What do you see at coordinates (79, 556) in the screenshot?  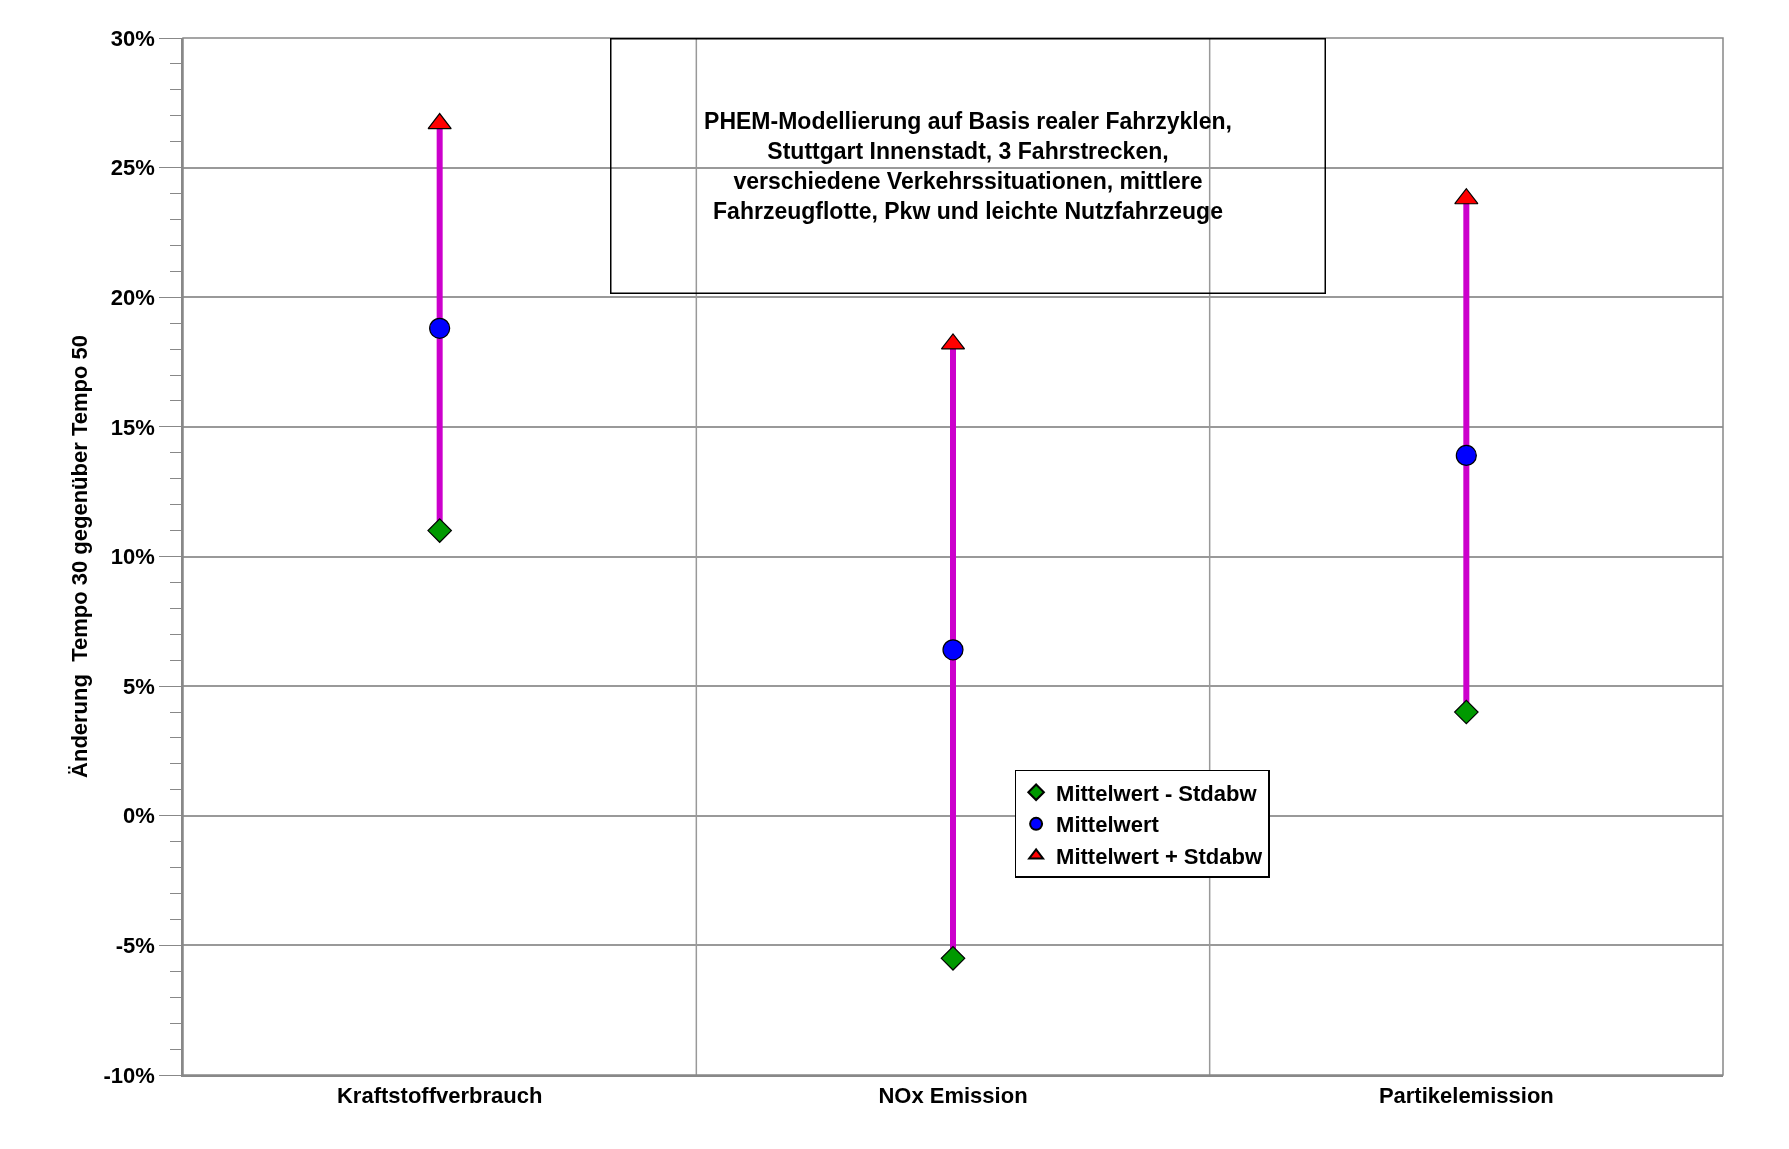 I see `y-axis-title: Änderung Tempo 30 gegenüber Tempo 50` at bounding box center [79, 556].